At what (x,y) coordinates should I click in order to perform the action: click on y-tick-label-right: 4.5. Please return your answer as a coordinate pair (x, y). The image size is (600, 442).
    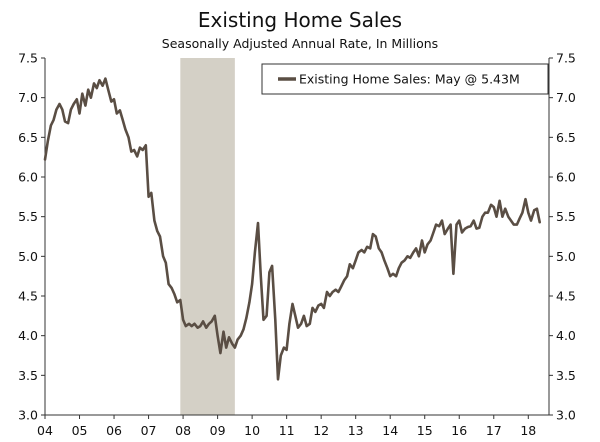
    Looking at the image, I should click on (566, 296).